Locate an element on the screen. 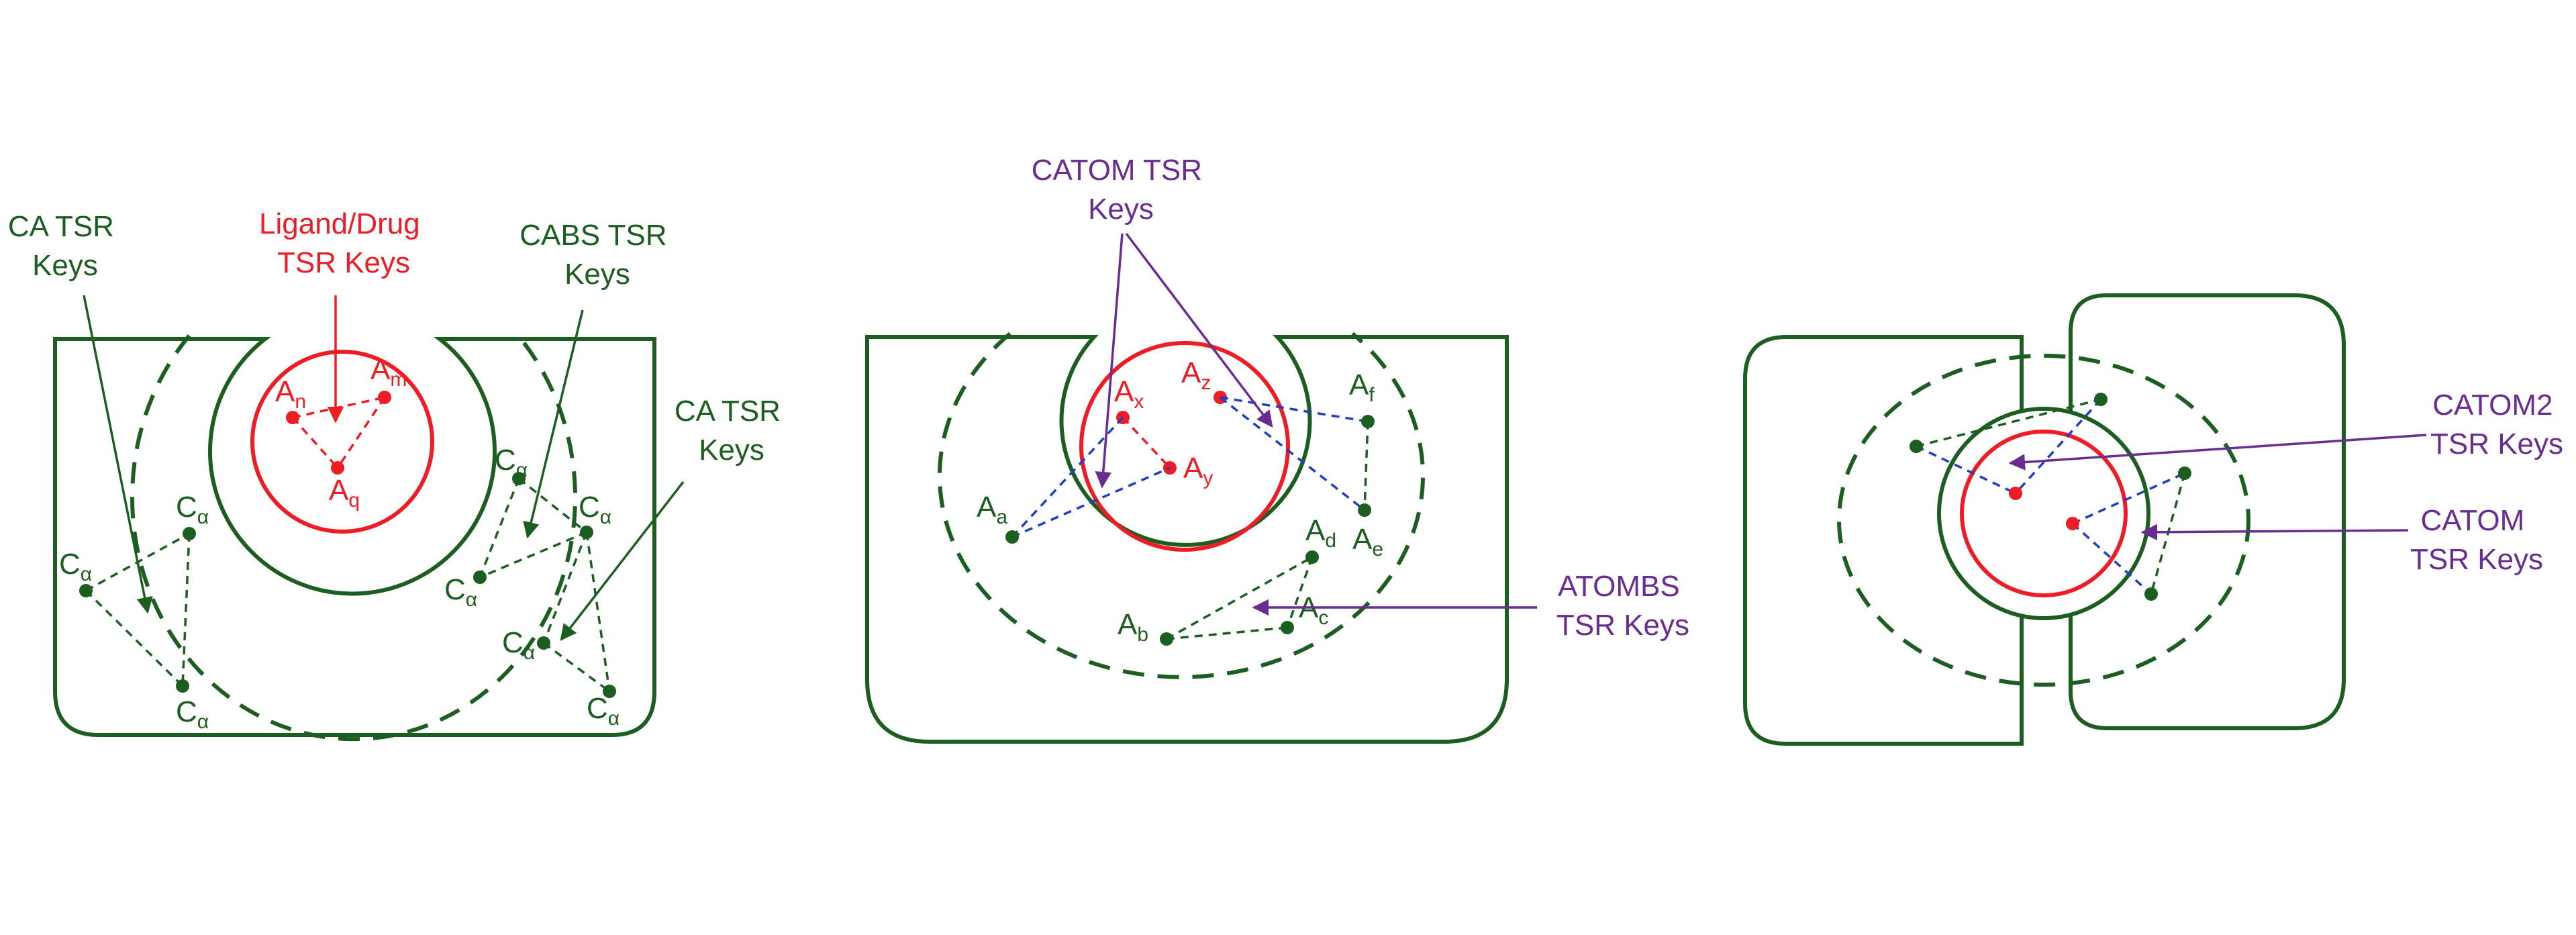  atom-label: Ab is located at coordinates (1133, 627).